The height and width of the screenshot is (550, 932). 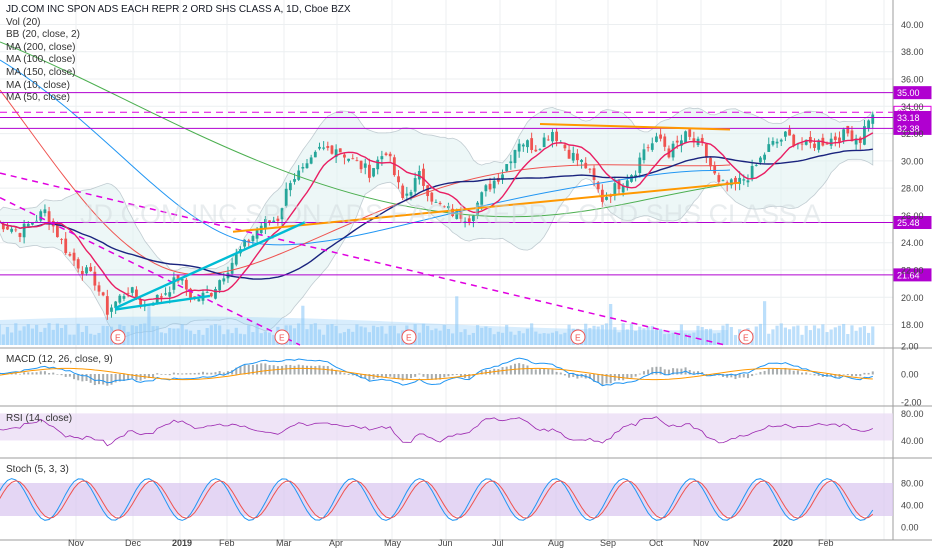 What do you see at coordinates (41, 47) in the screenshot?
I see `indicator-ma200: MA (200, close)` at bounding box center [41, 47].